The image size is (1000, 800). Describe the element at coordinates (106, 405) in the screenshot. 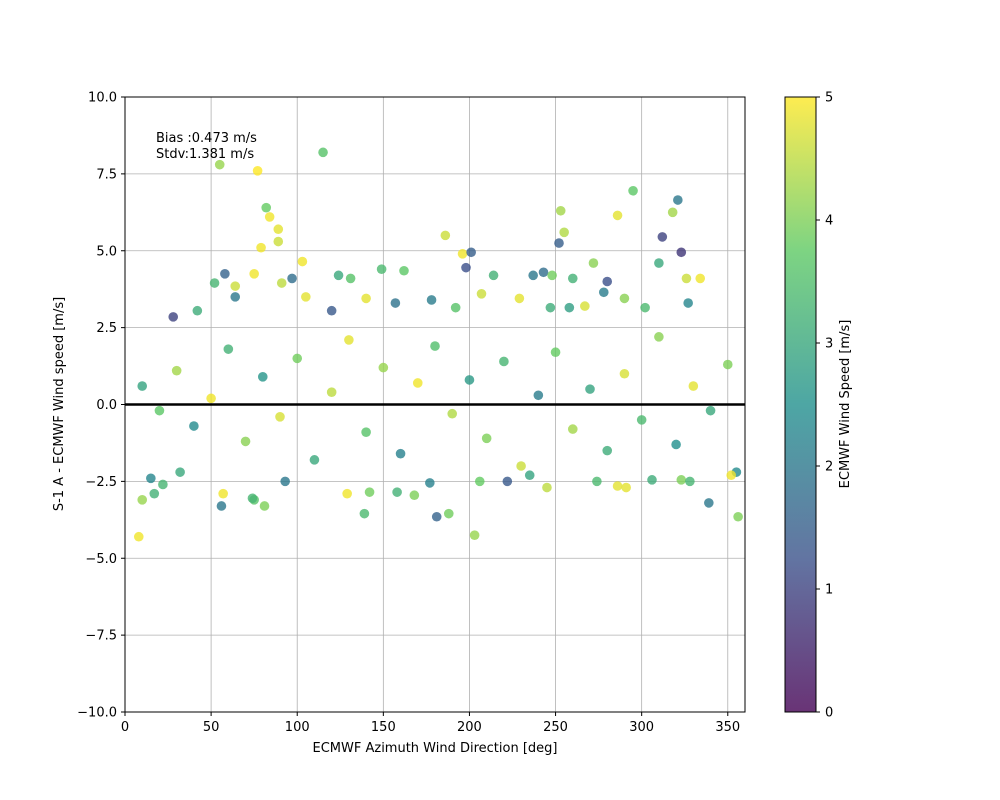

I see `y-tick-label: 0.0` at that location.